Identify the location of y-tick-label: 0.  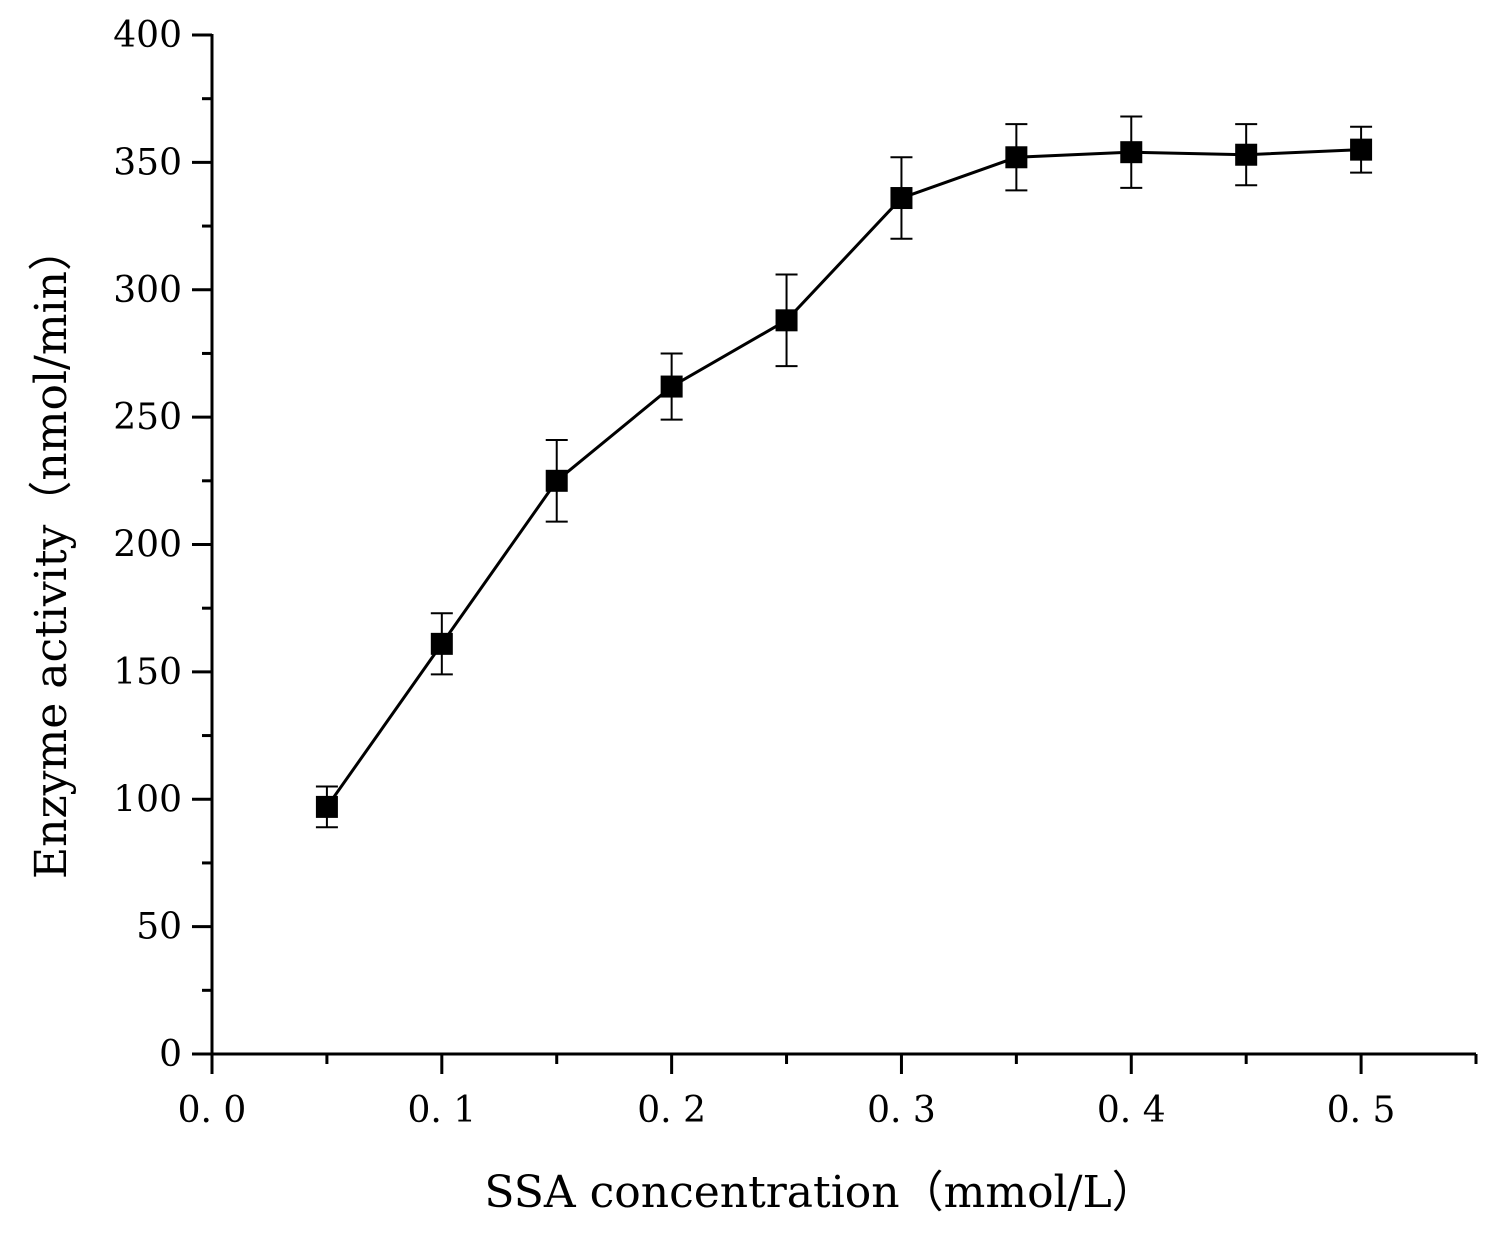
(170, 1054).